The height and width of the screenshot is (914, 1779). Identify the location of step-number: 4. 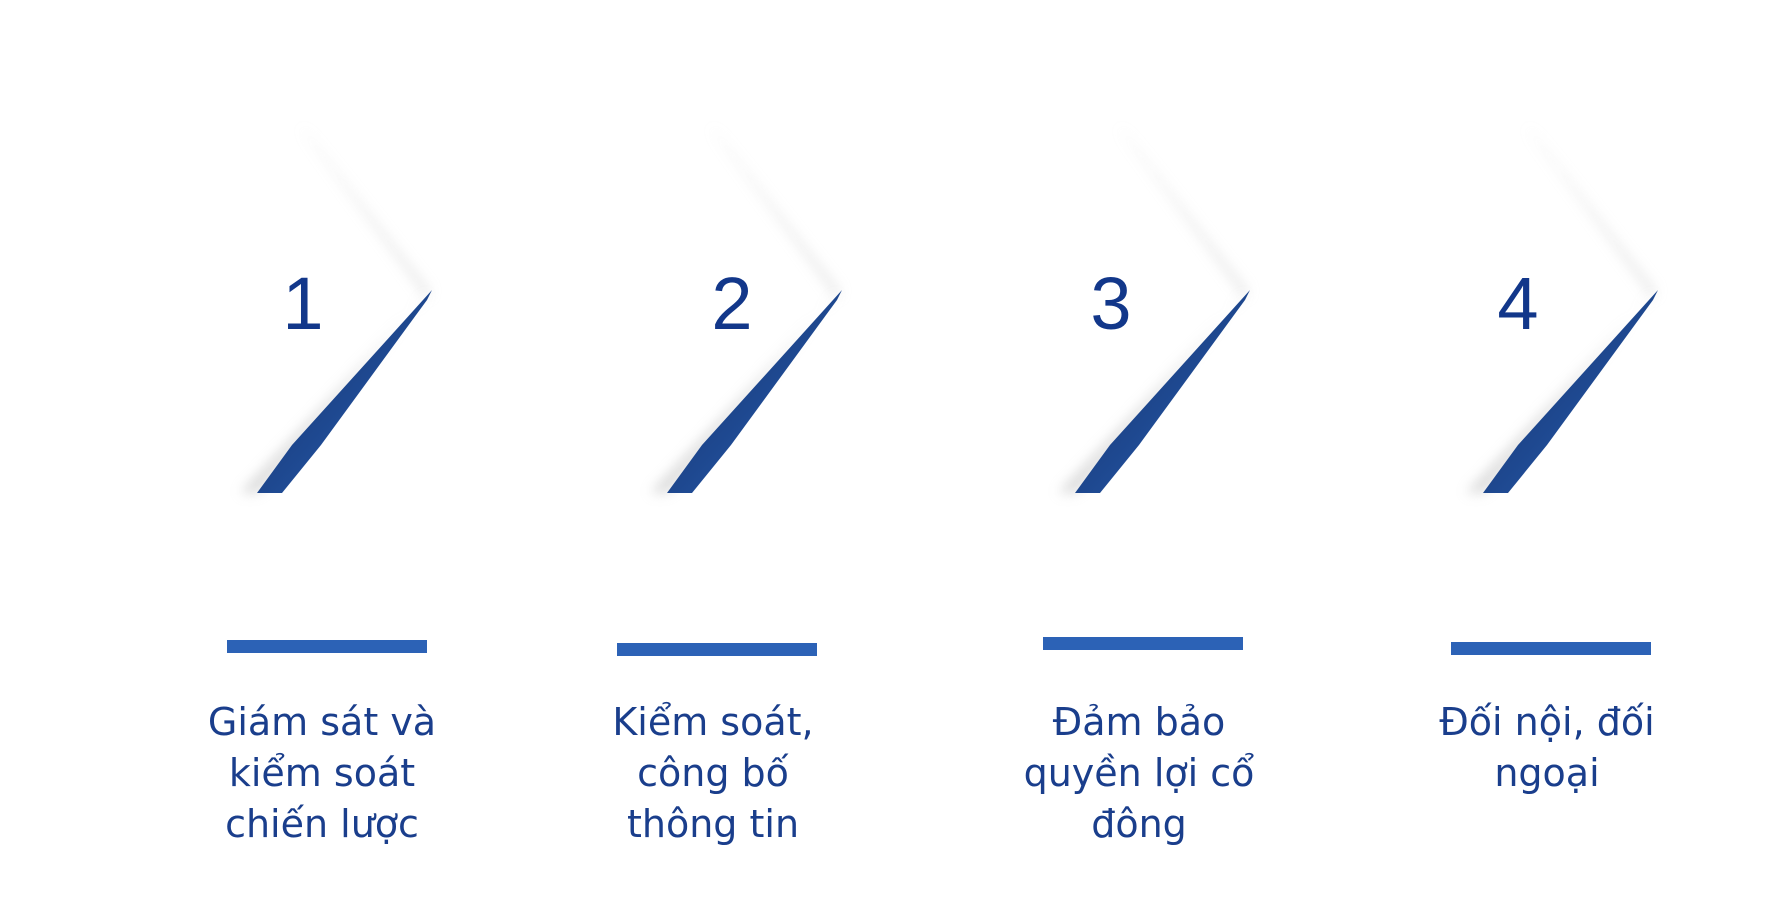
(1518, 303).